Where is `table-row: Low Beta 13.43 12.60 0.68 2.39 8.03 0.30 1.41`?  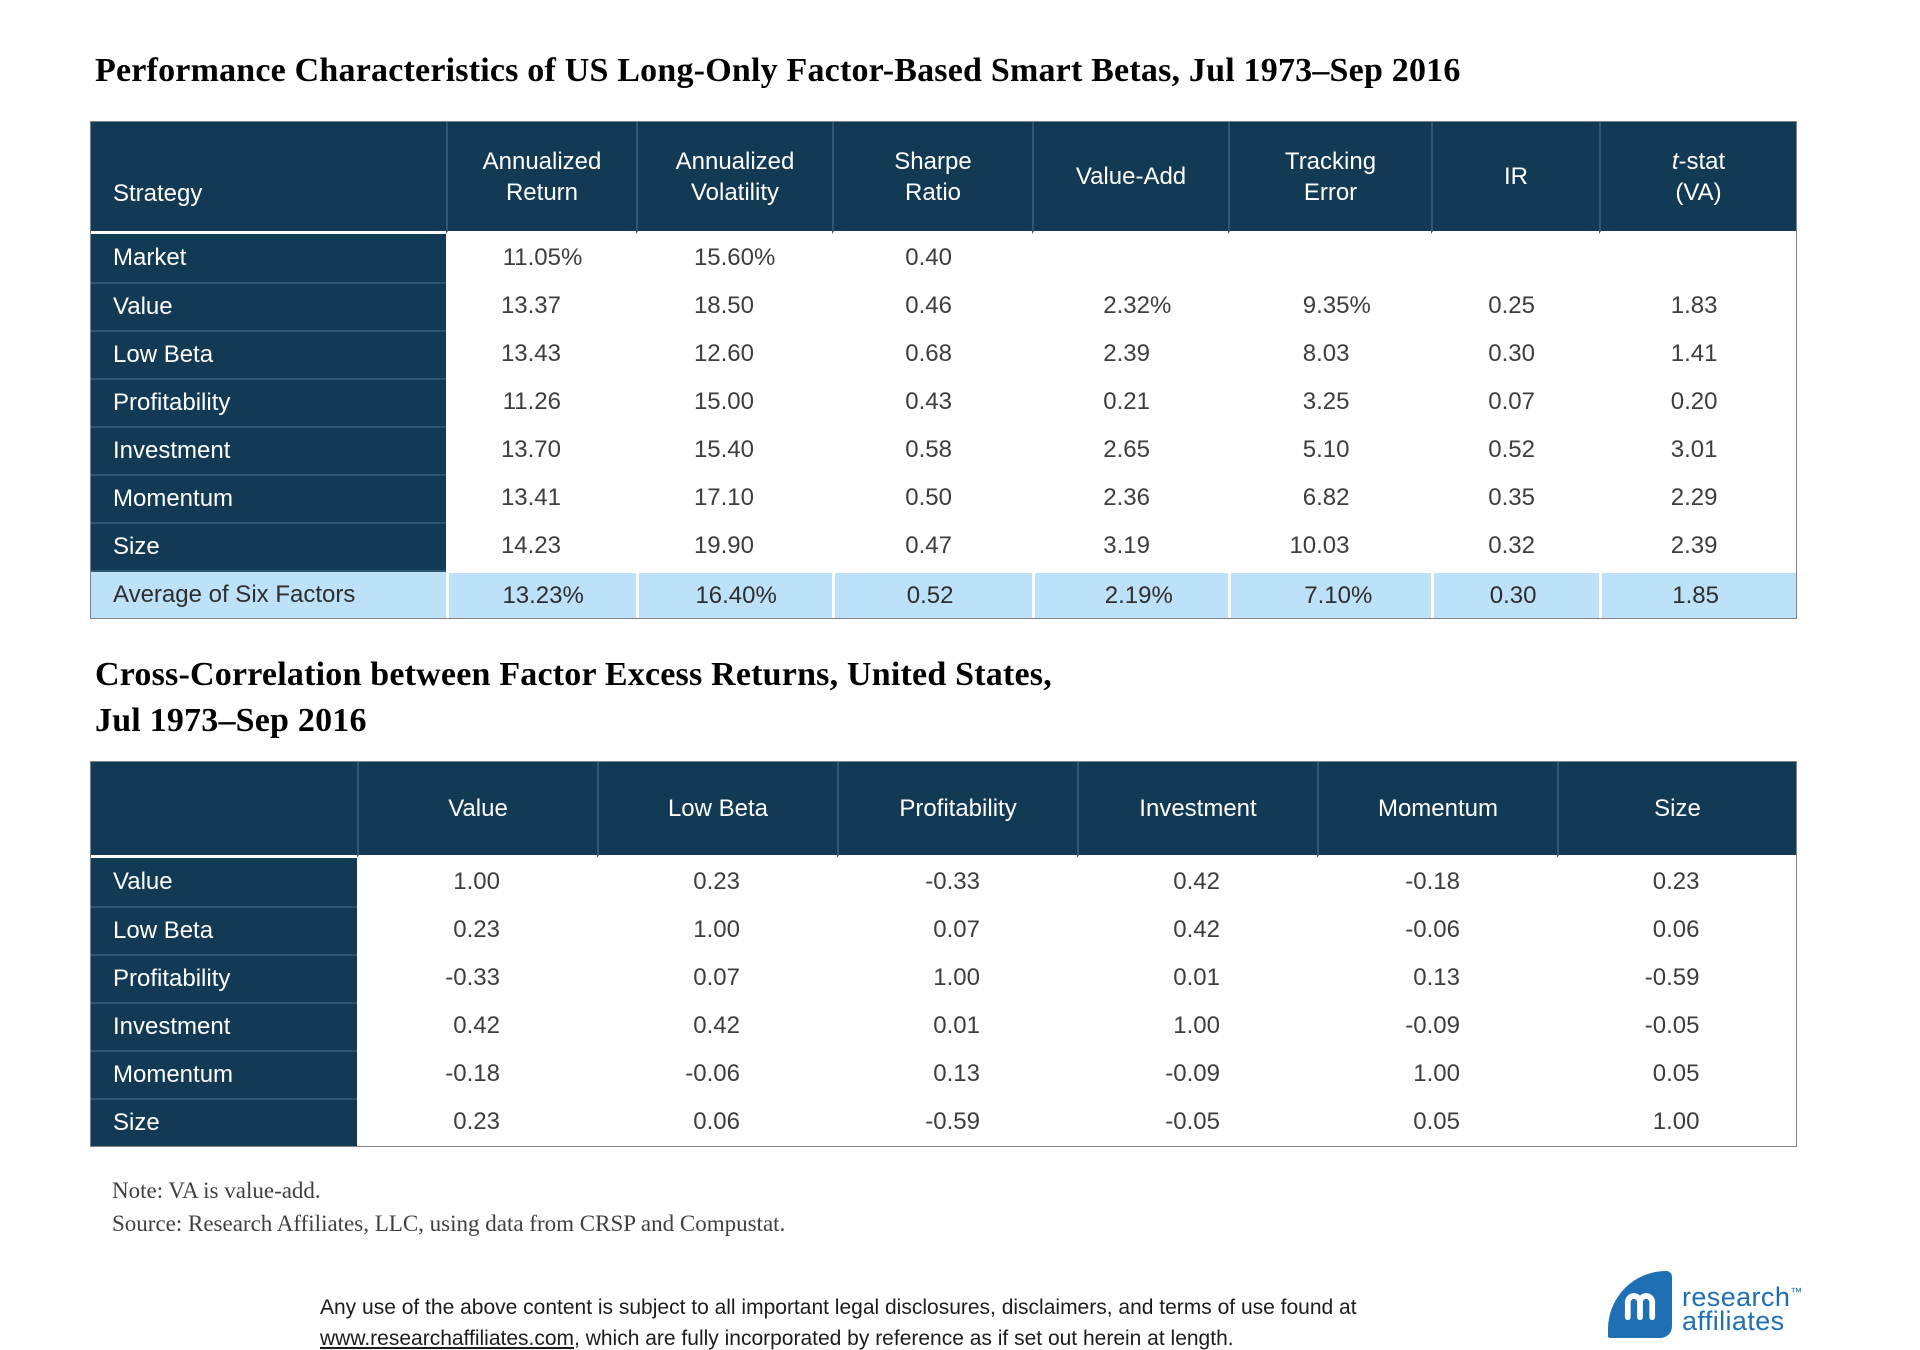
table-row: Low Beta 13.43 12.60 0.68 2.39 8.03 0.30 1.41 is located at coordinates (943, 354).